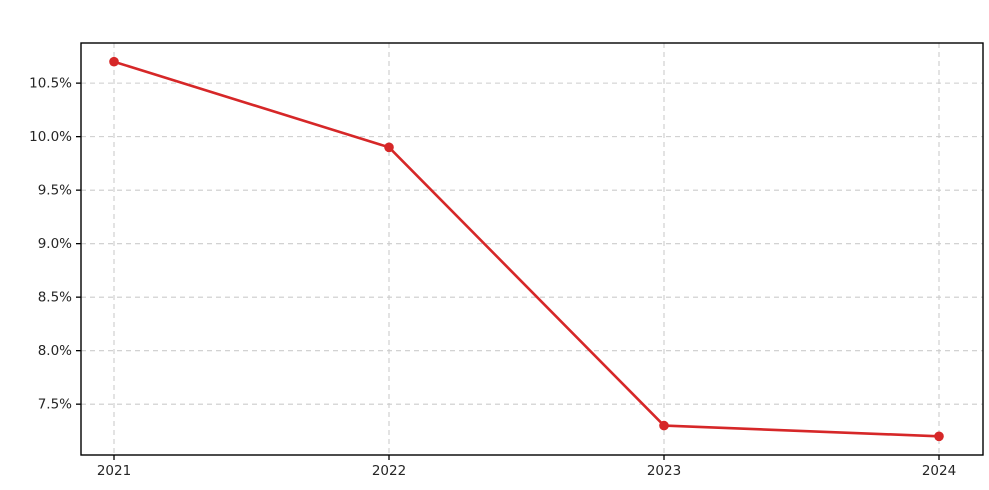  I want to click on x-tick-label: 2021, so click(114, 471).